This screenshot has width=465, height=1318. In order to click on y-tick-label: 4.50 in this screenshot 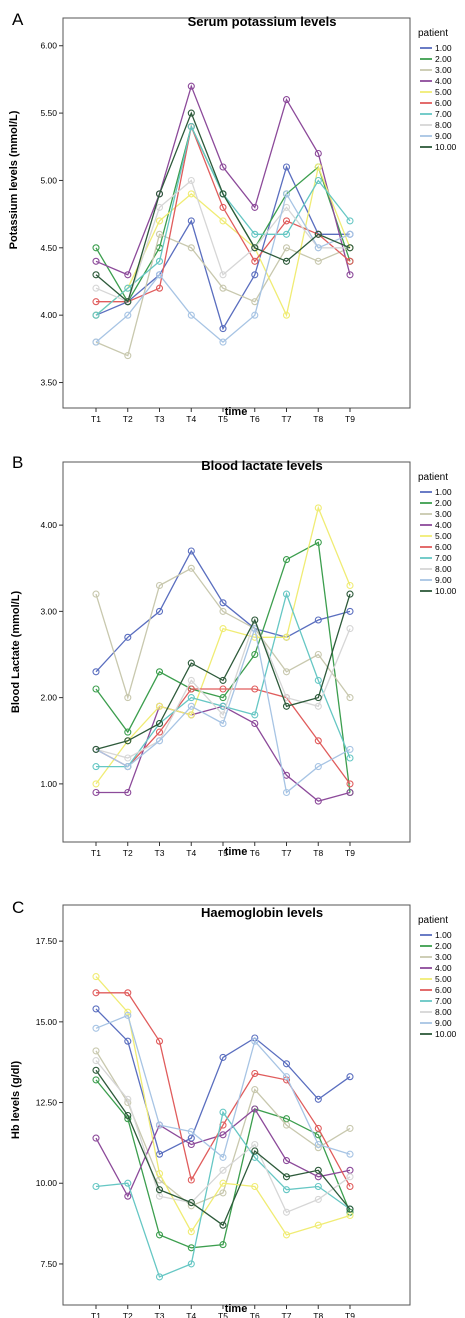, I will do `click(48, 248)`.